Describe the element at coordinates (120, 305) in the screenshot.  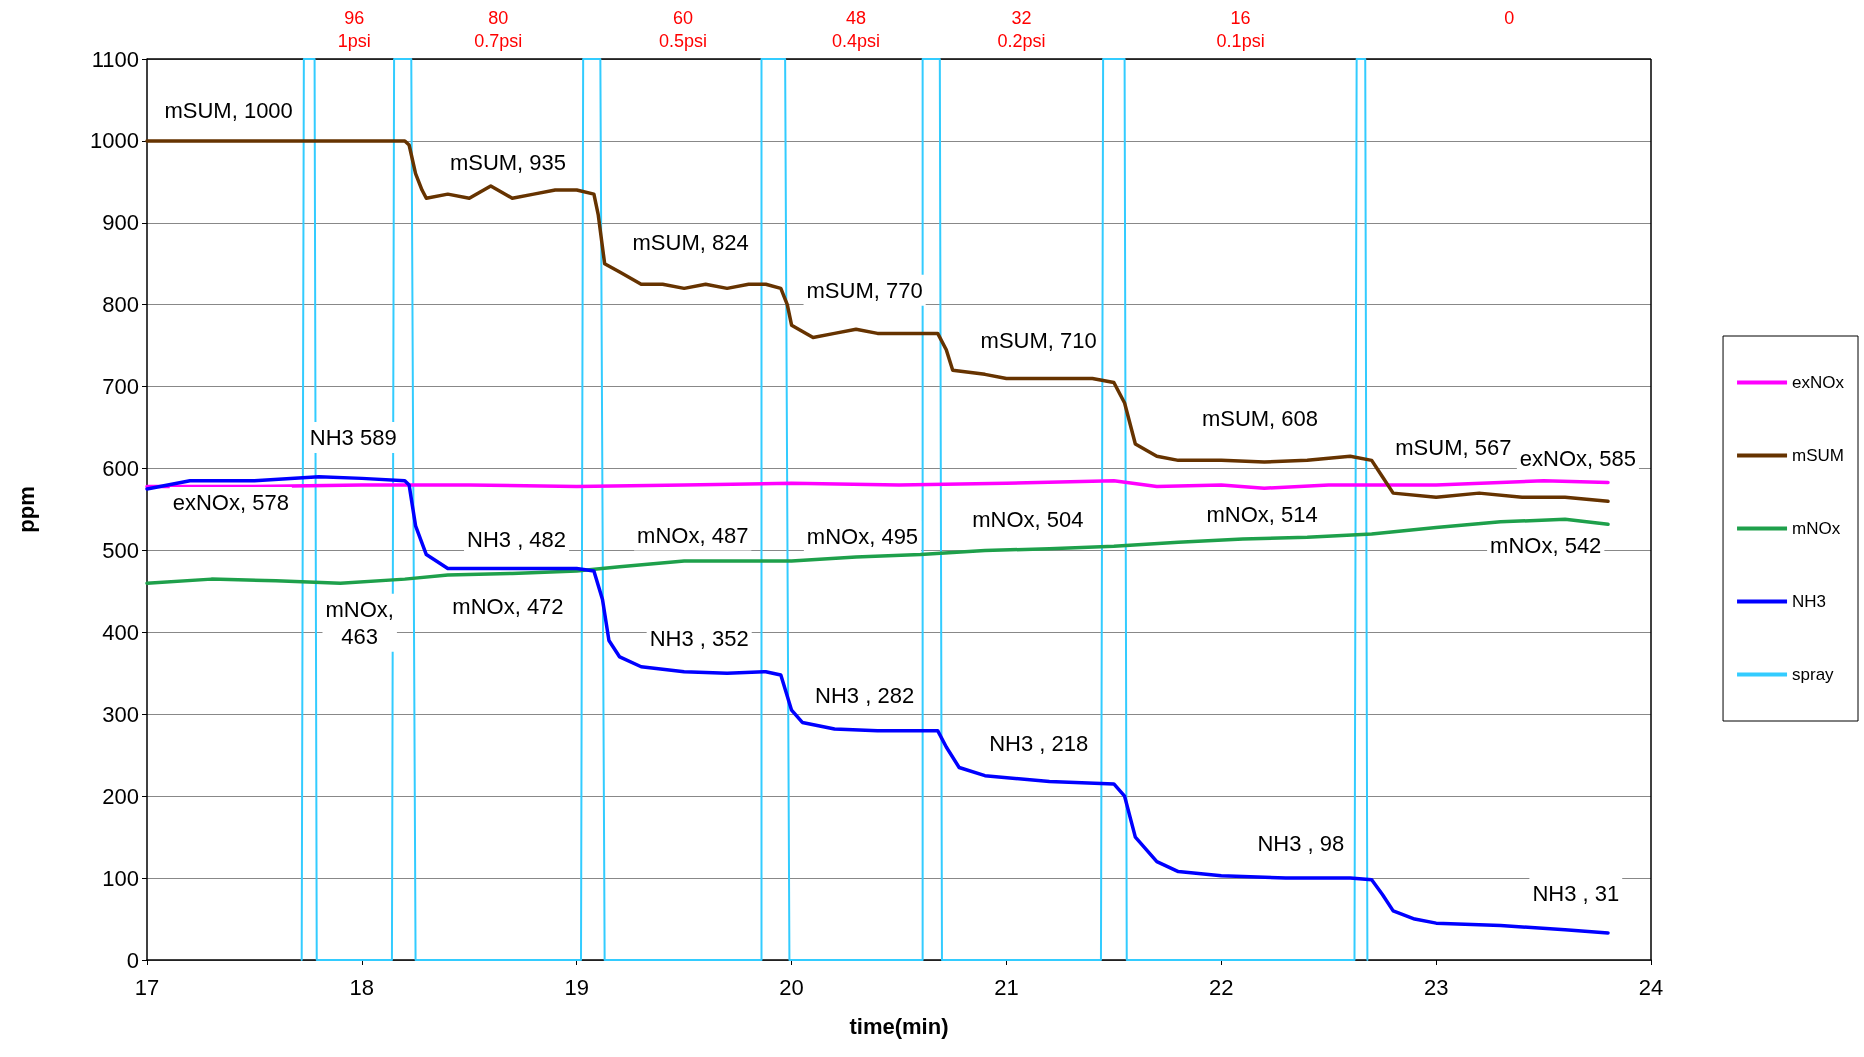
I see `y-tick-label: 800` at that location.